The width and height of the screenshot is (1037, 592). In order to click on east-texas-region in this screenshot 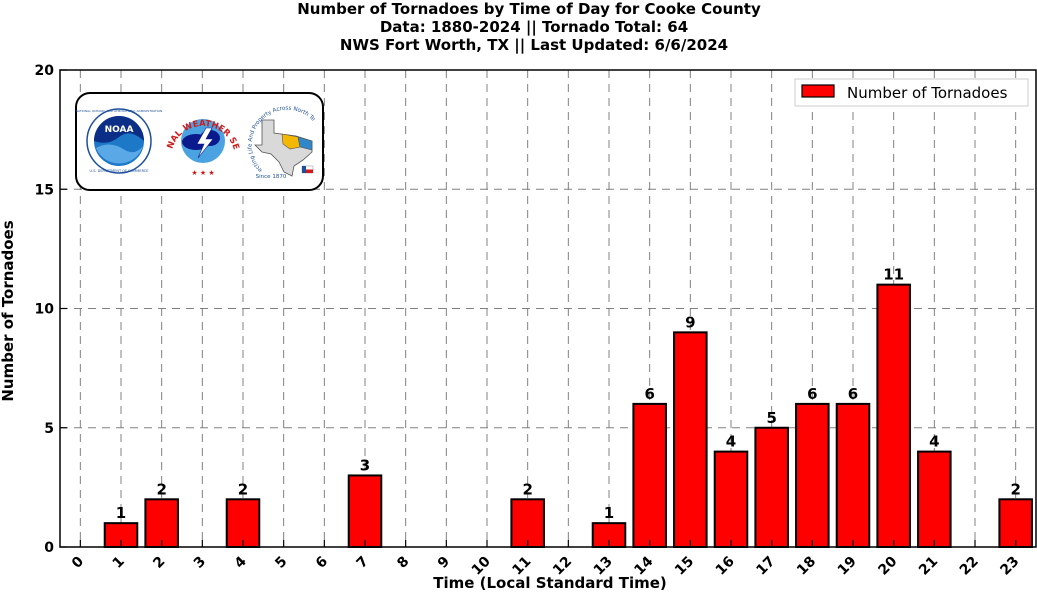, I will do `click(305, 143)`.